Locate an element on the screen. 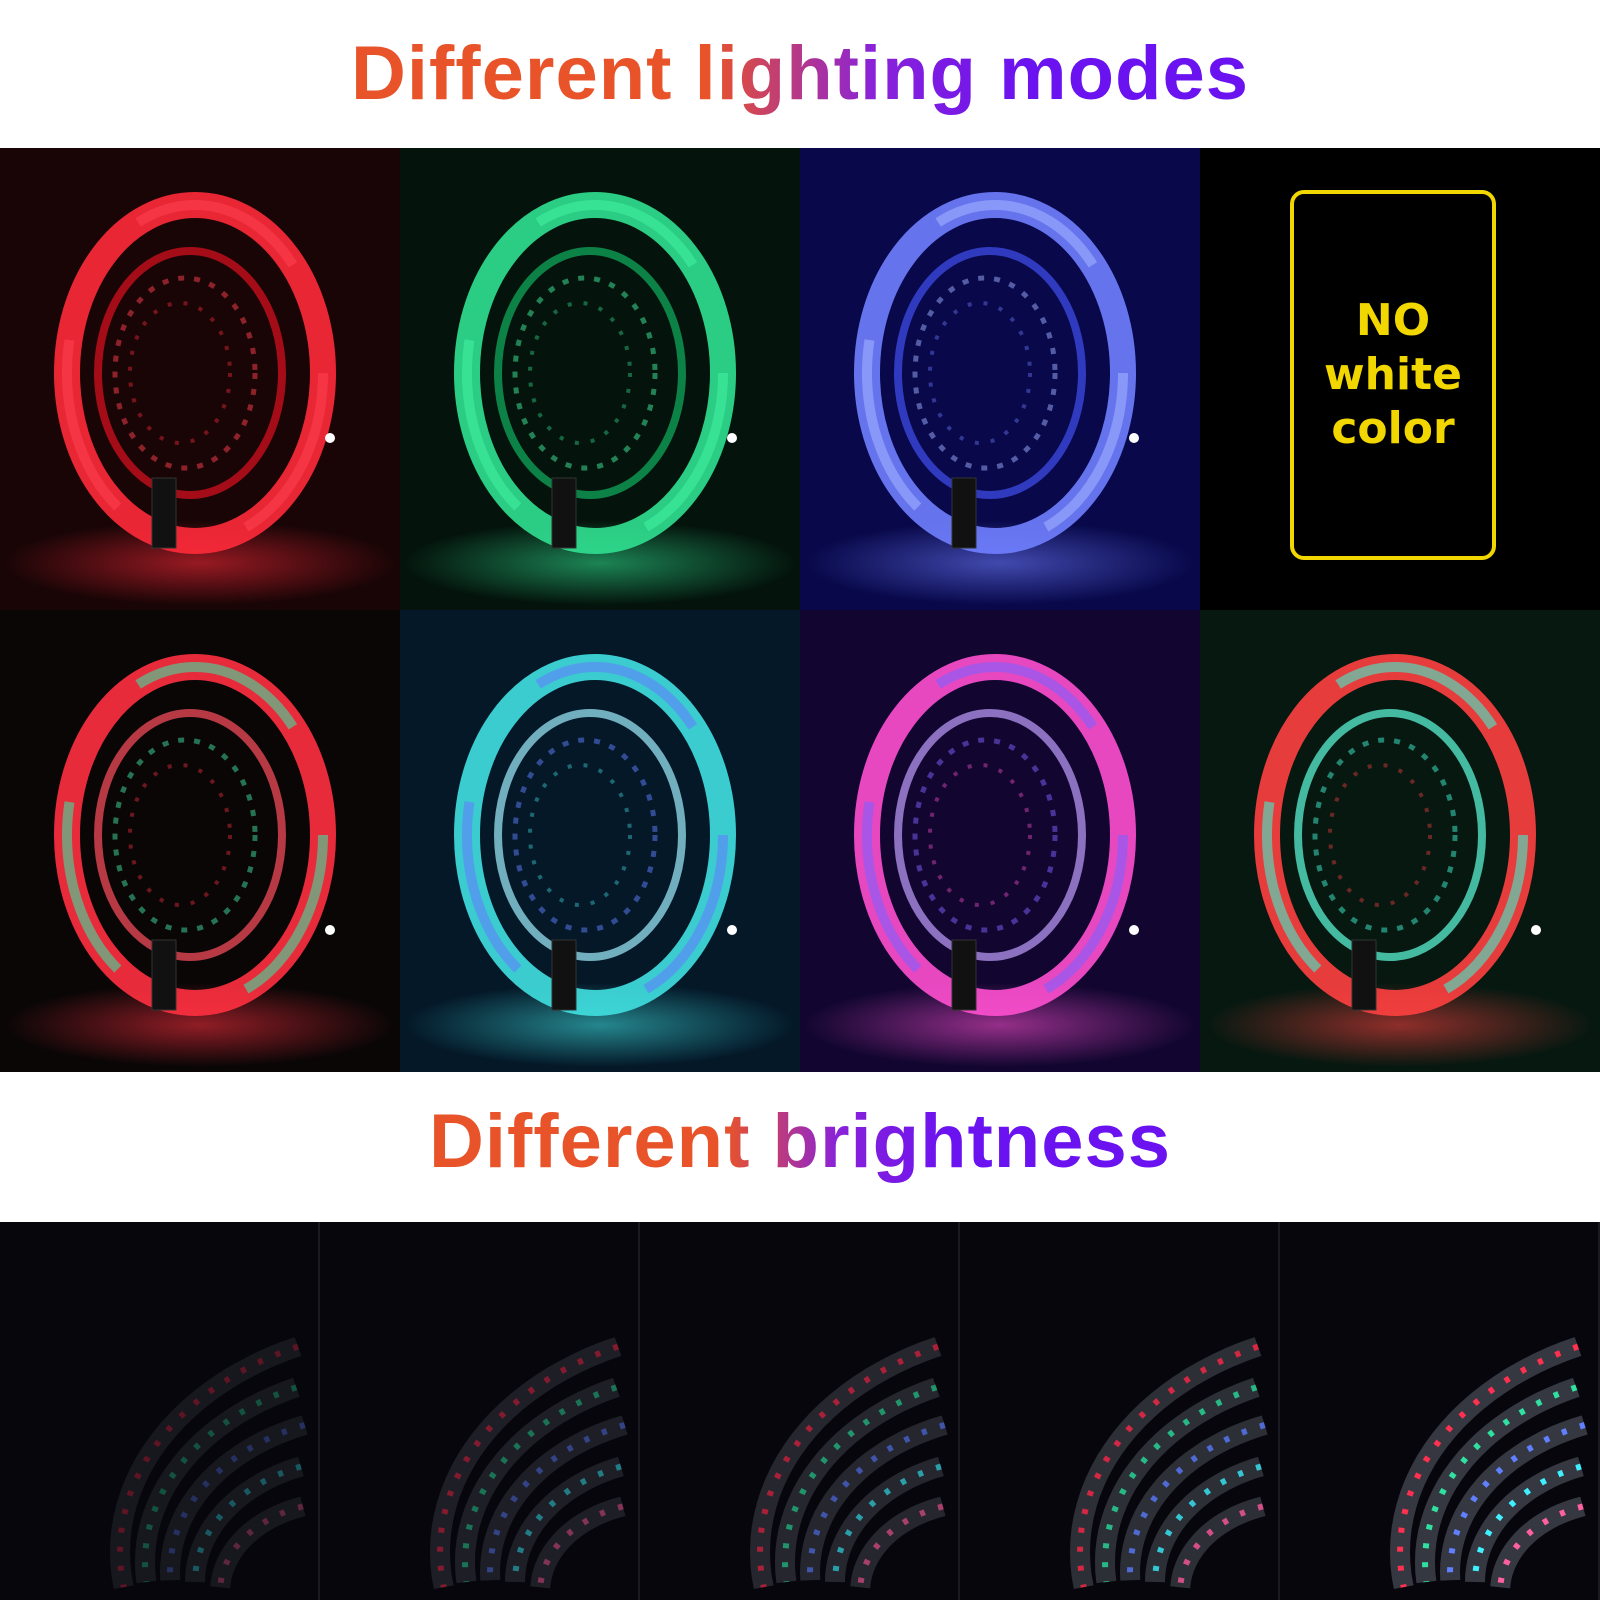 The height and width of the screenshot is (1600, 1600). mode-photo-cyan-blue is located at coordinates (600, 841).